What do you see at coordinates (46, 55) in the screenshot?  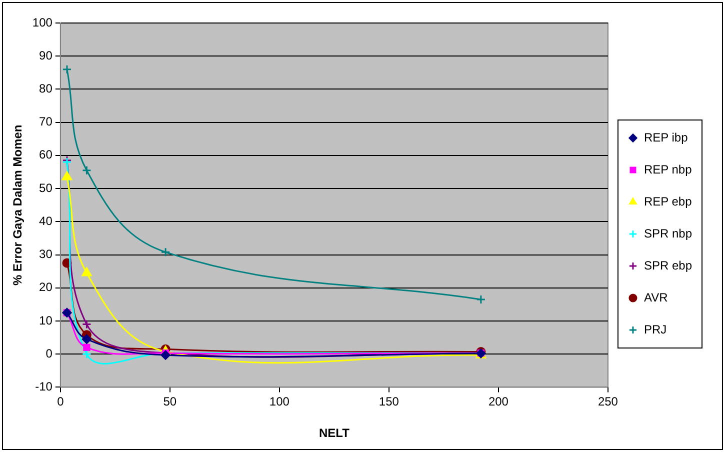 I see `y-tick-label: 90` at bounding box center [46, 55].